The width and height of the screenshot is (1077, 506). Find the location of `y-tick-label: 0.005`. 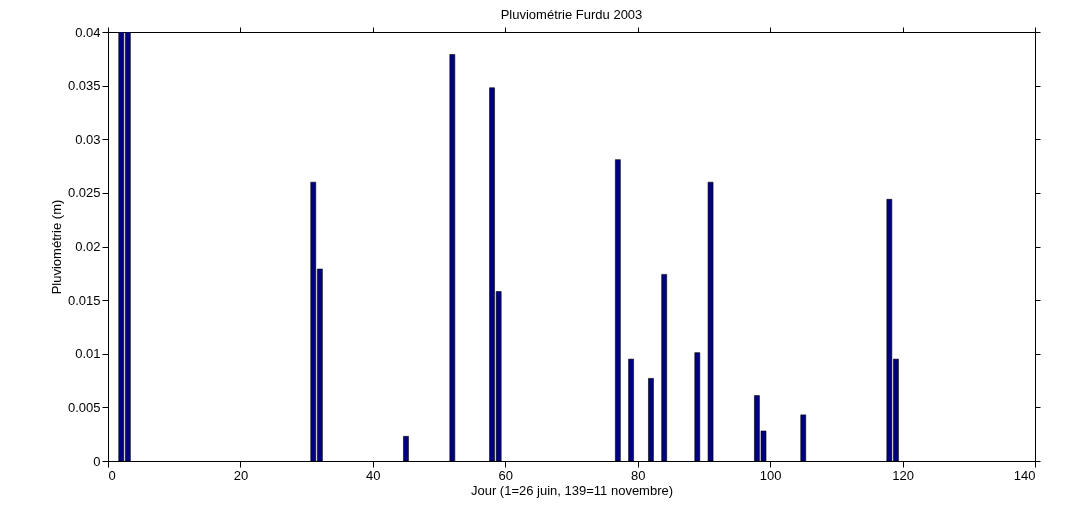

y-tick-label: 0.005 is located at coordinates (84, 407).